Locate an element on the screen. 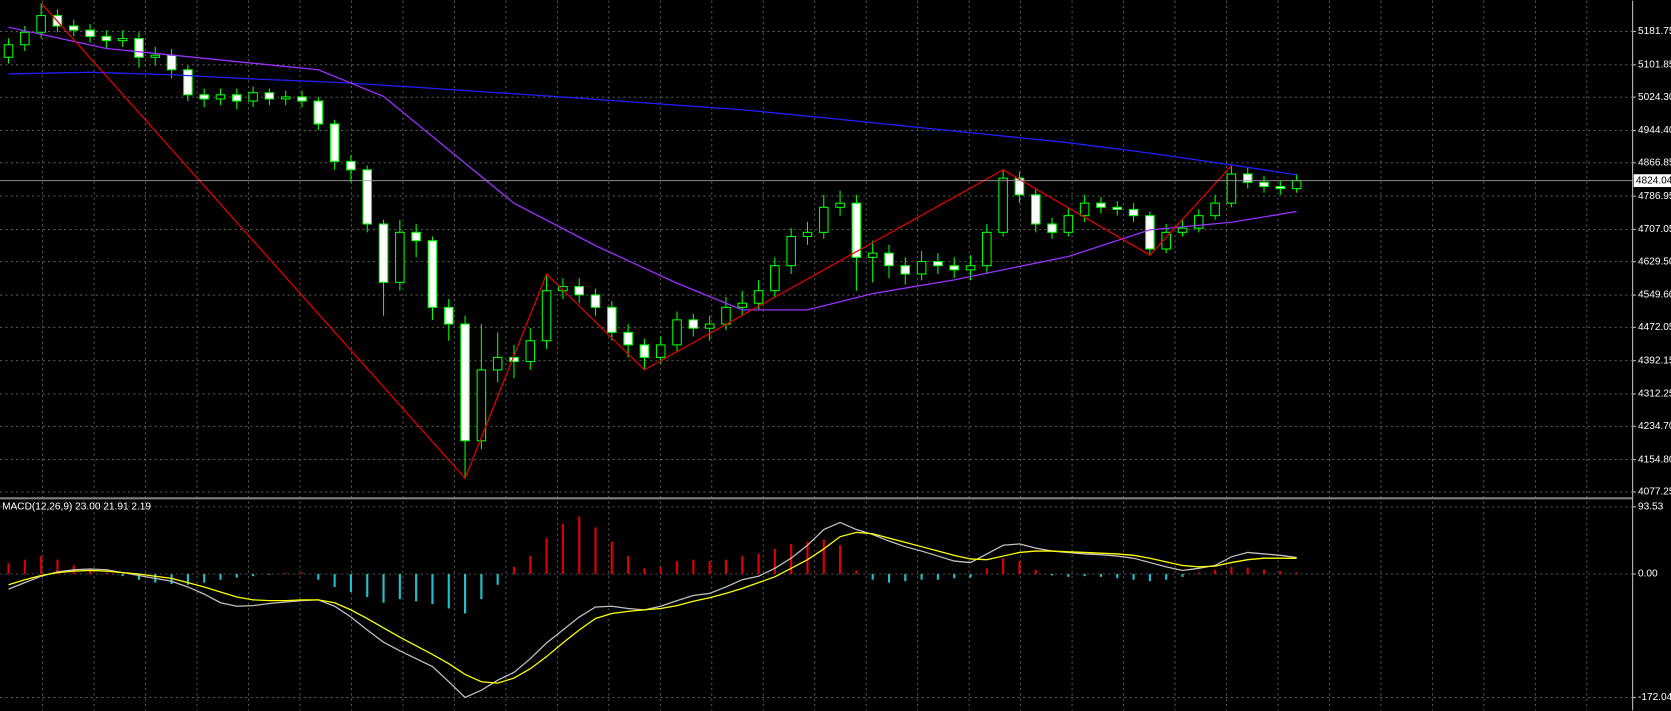 This screenshot has width=1671, height=711. y-tick-label: 4392.15 is located at coordinates (1654, 360).